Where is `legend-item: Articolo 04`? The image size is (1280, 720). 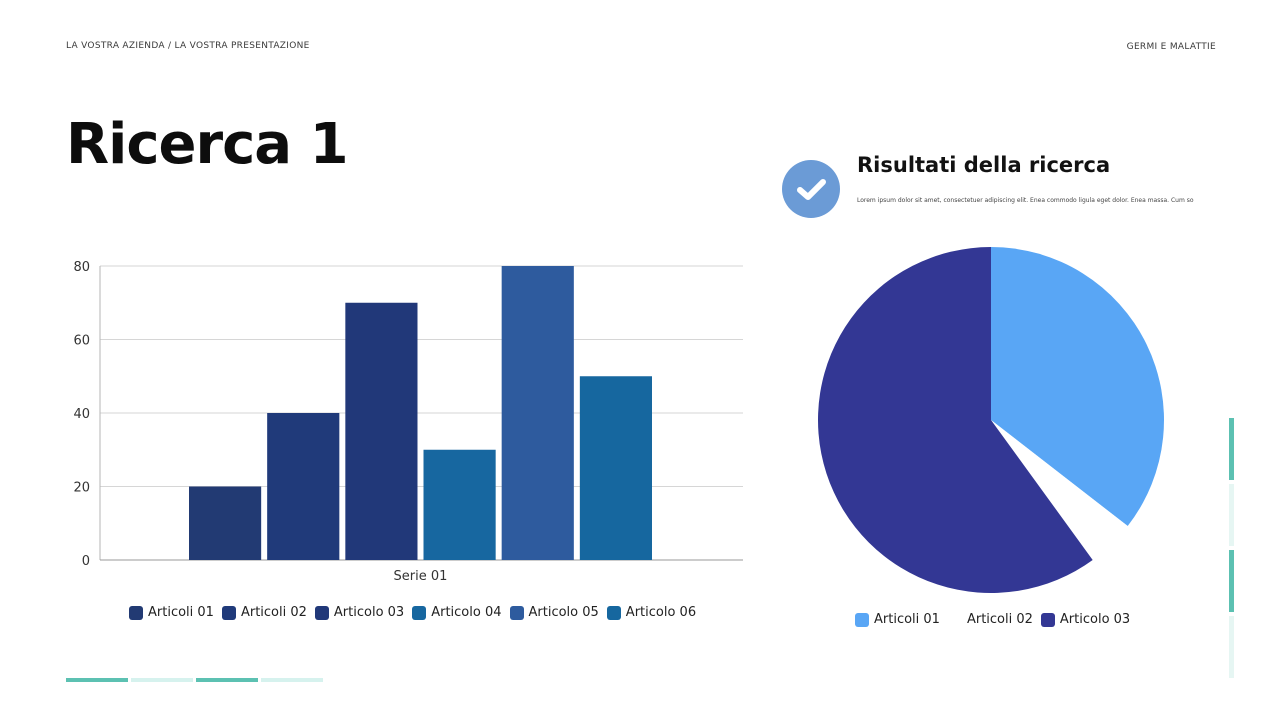 legend-item: Articolo 04 is located at coordinates (457, 612).